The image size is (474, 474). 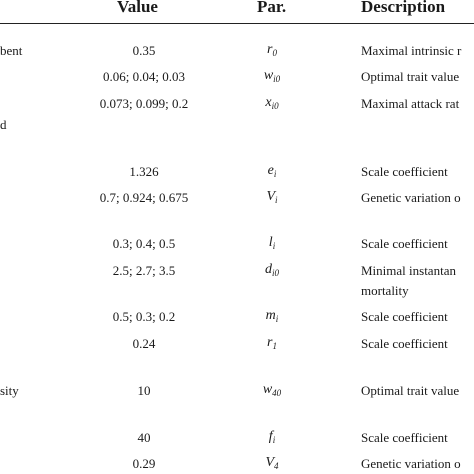 I want to click on parameter-symbol: e, so click(x=270, y=170).